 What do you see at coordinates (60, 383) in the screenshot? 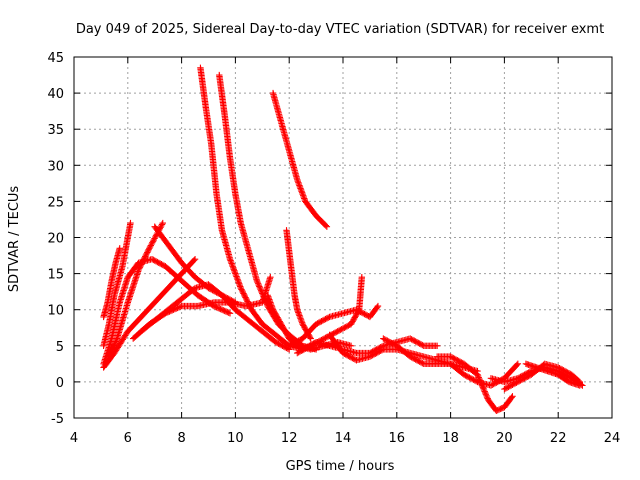
I see `y-tick-label: 0` at bounding box center [60, 383].